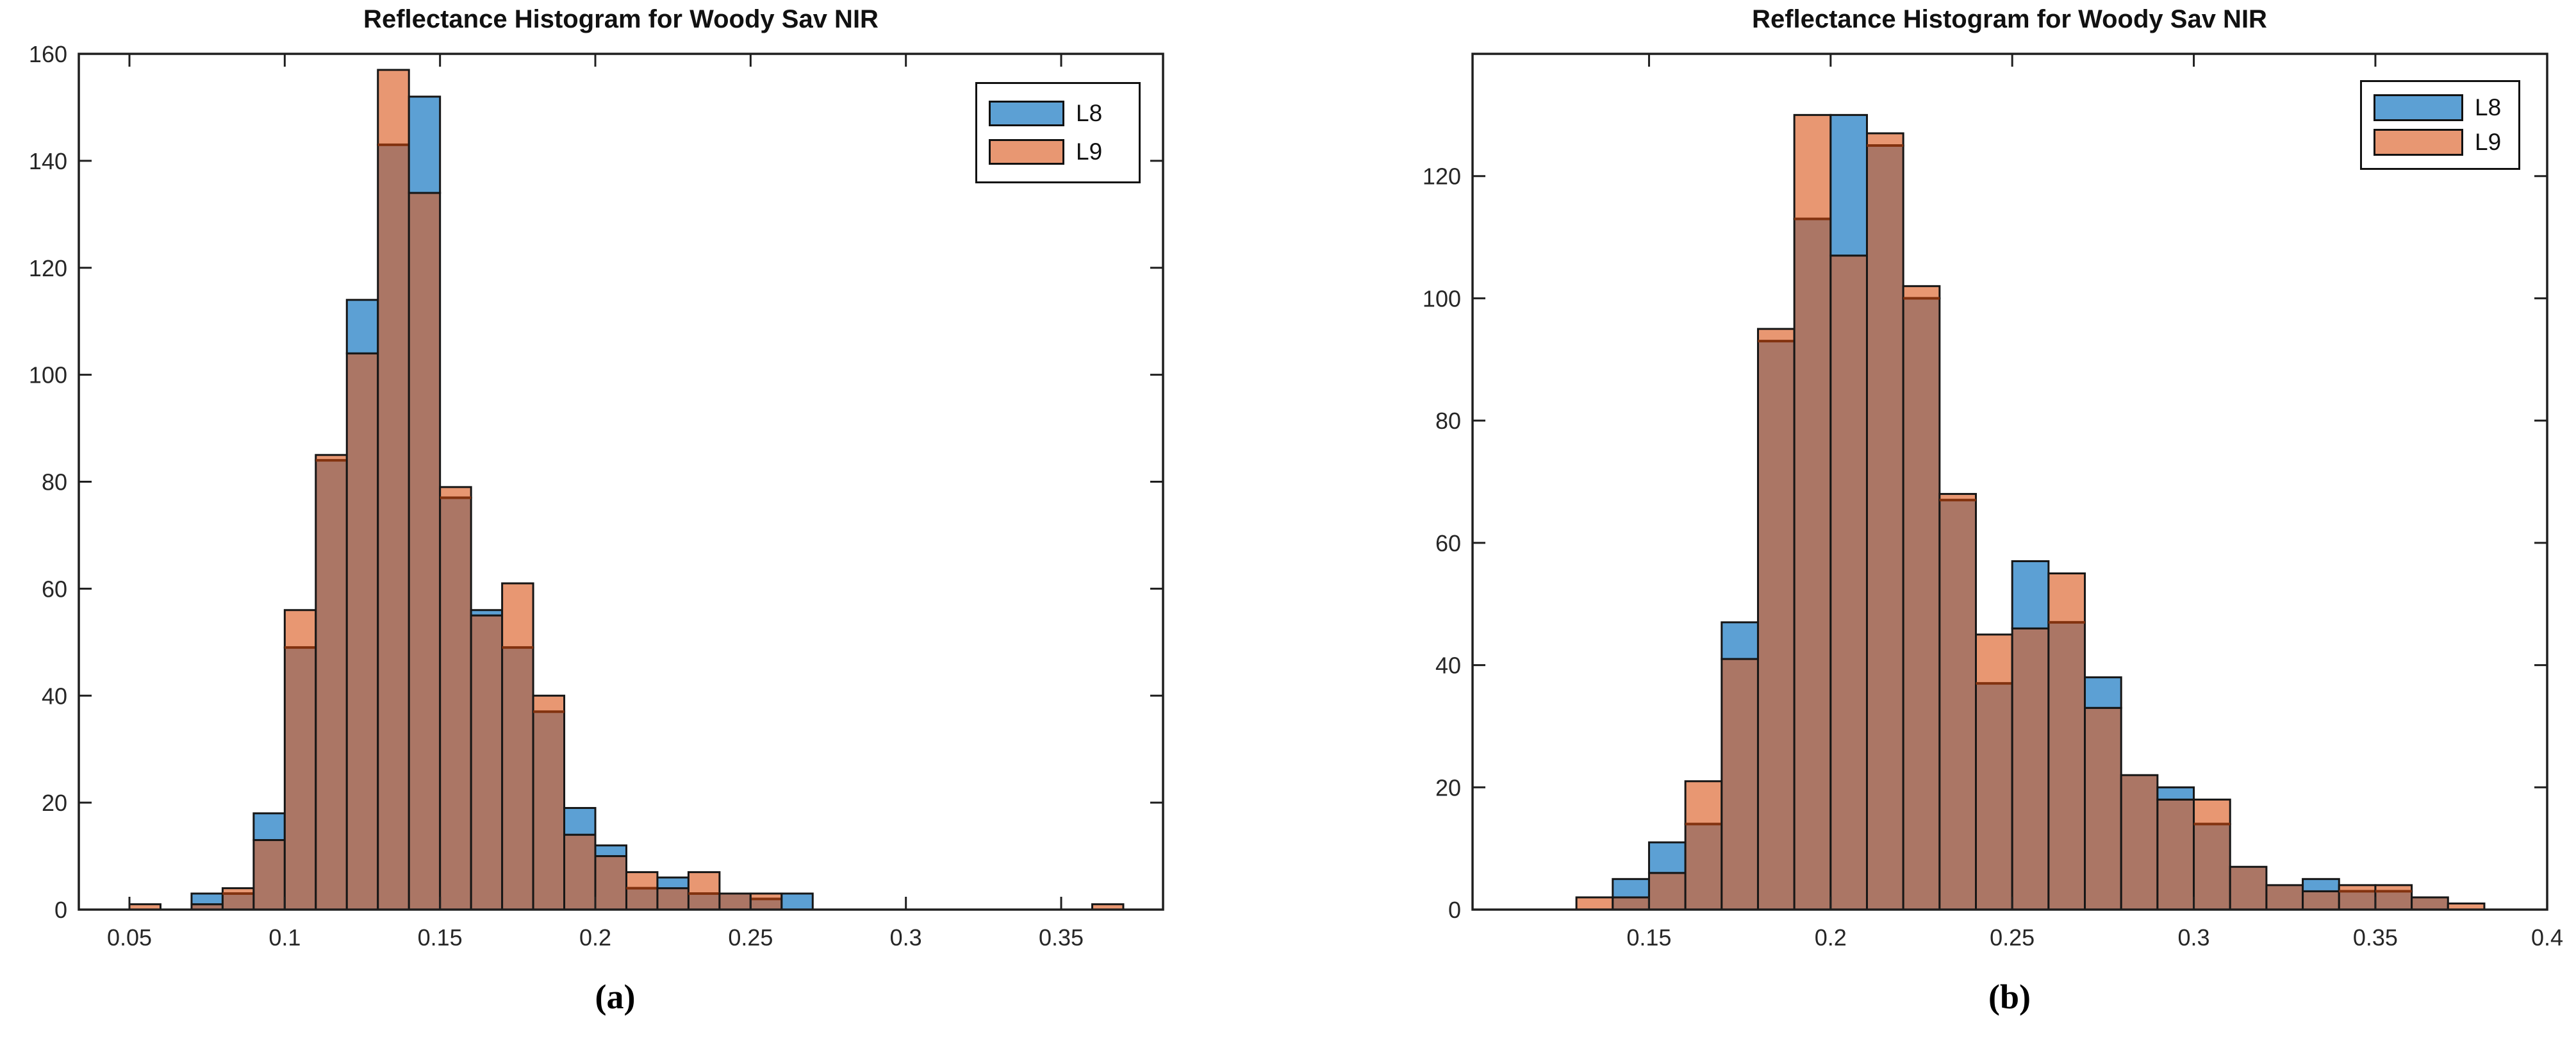  Describe the element at coordinates (48, 54) in the screenshot. I see `svg-text: 160` at that location.